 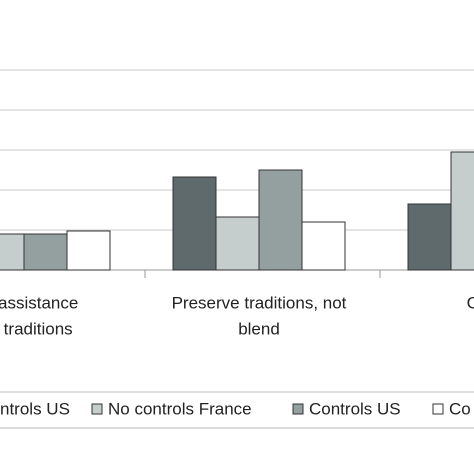 What do you see at coordinates (259, 302) in the screenshot?
I see `x-tick-label: Preserve traditions, not` at bounding box center [259, 302].